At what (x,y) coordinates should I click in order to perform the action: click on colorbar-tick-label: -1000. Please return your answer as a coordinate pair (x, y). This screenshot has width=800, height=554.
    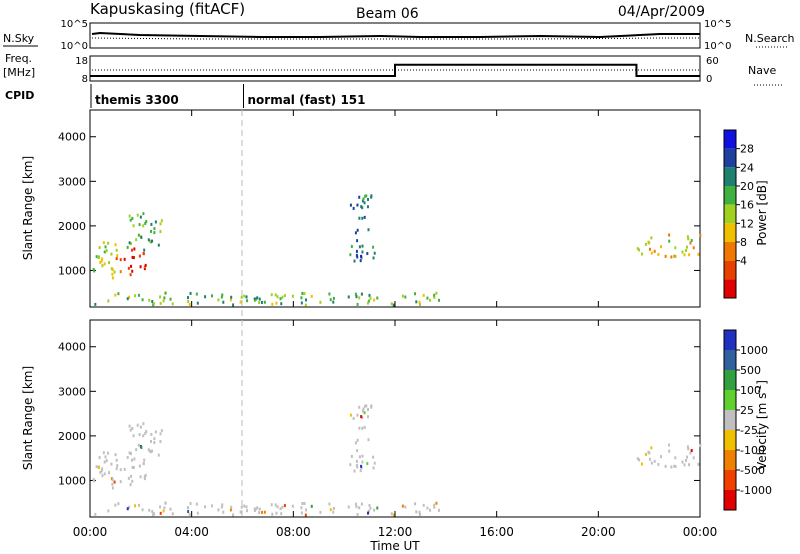
    Looking at the image, I should click on (756, 490).